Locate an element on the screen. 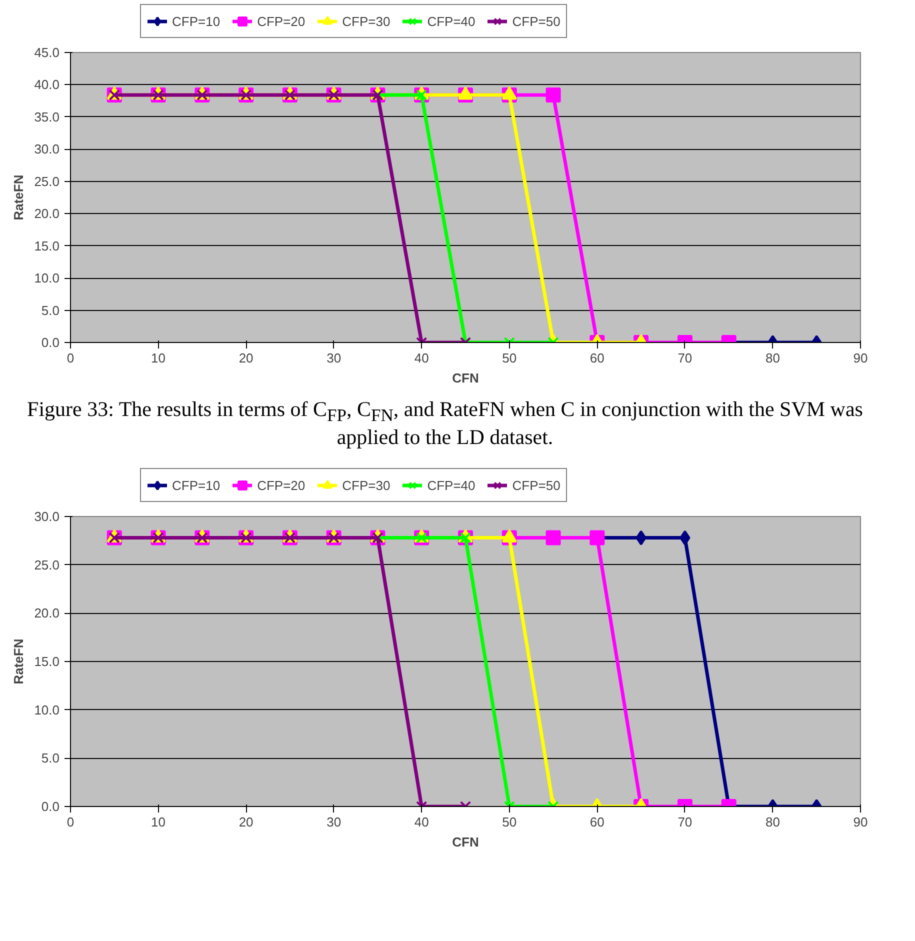  y-tick-label: 40.0 is located at coordinates (47, 84).